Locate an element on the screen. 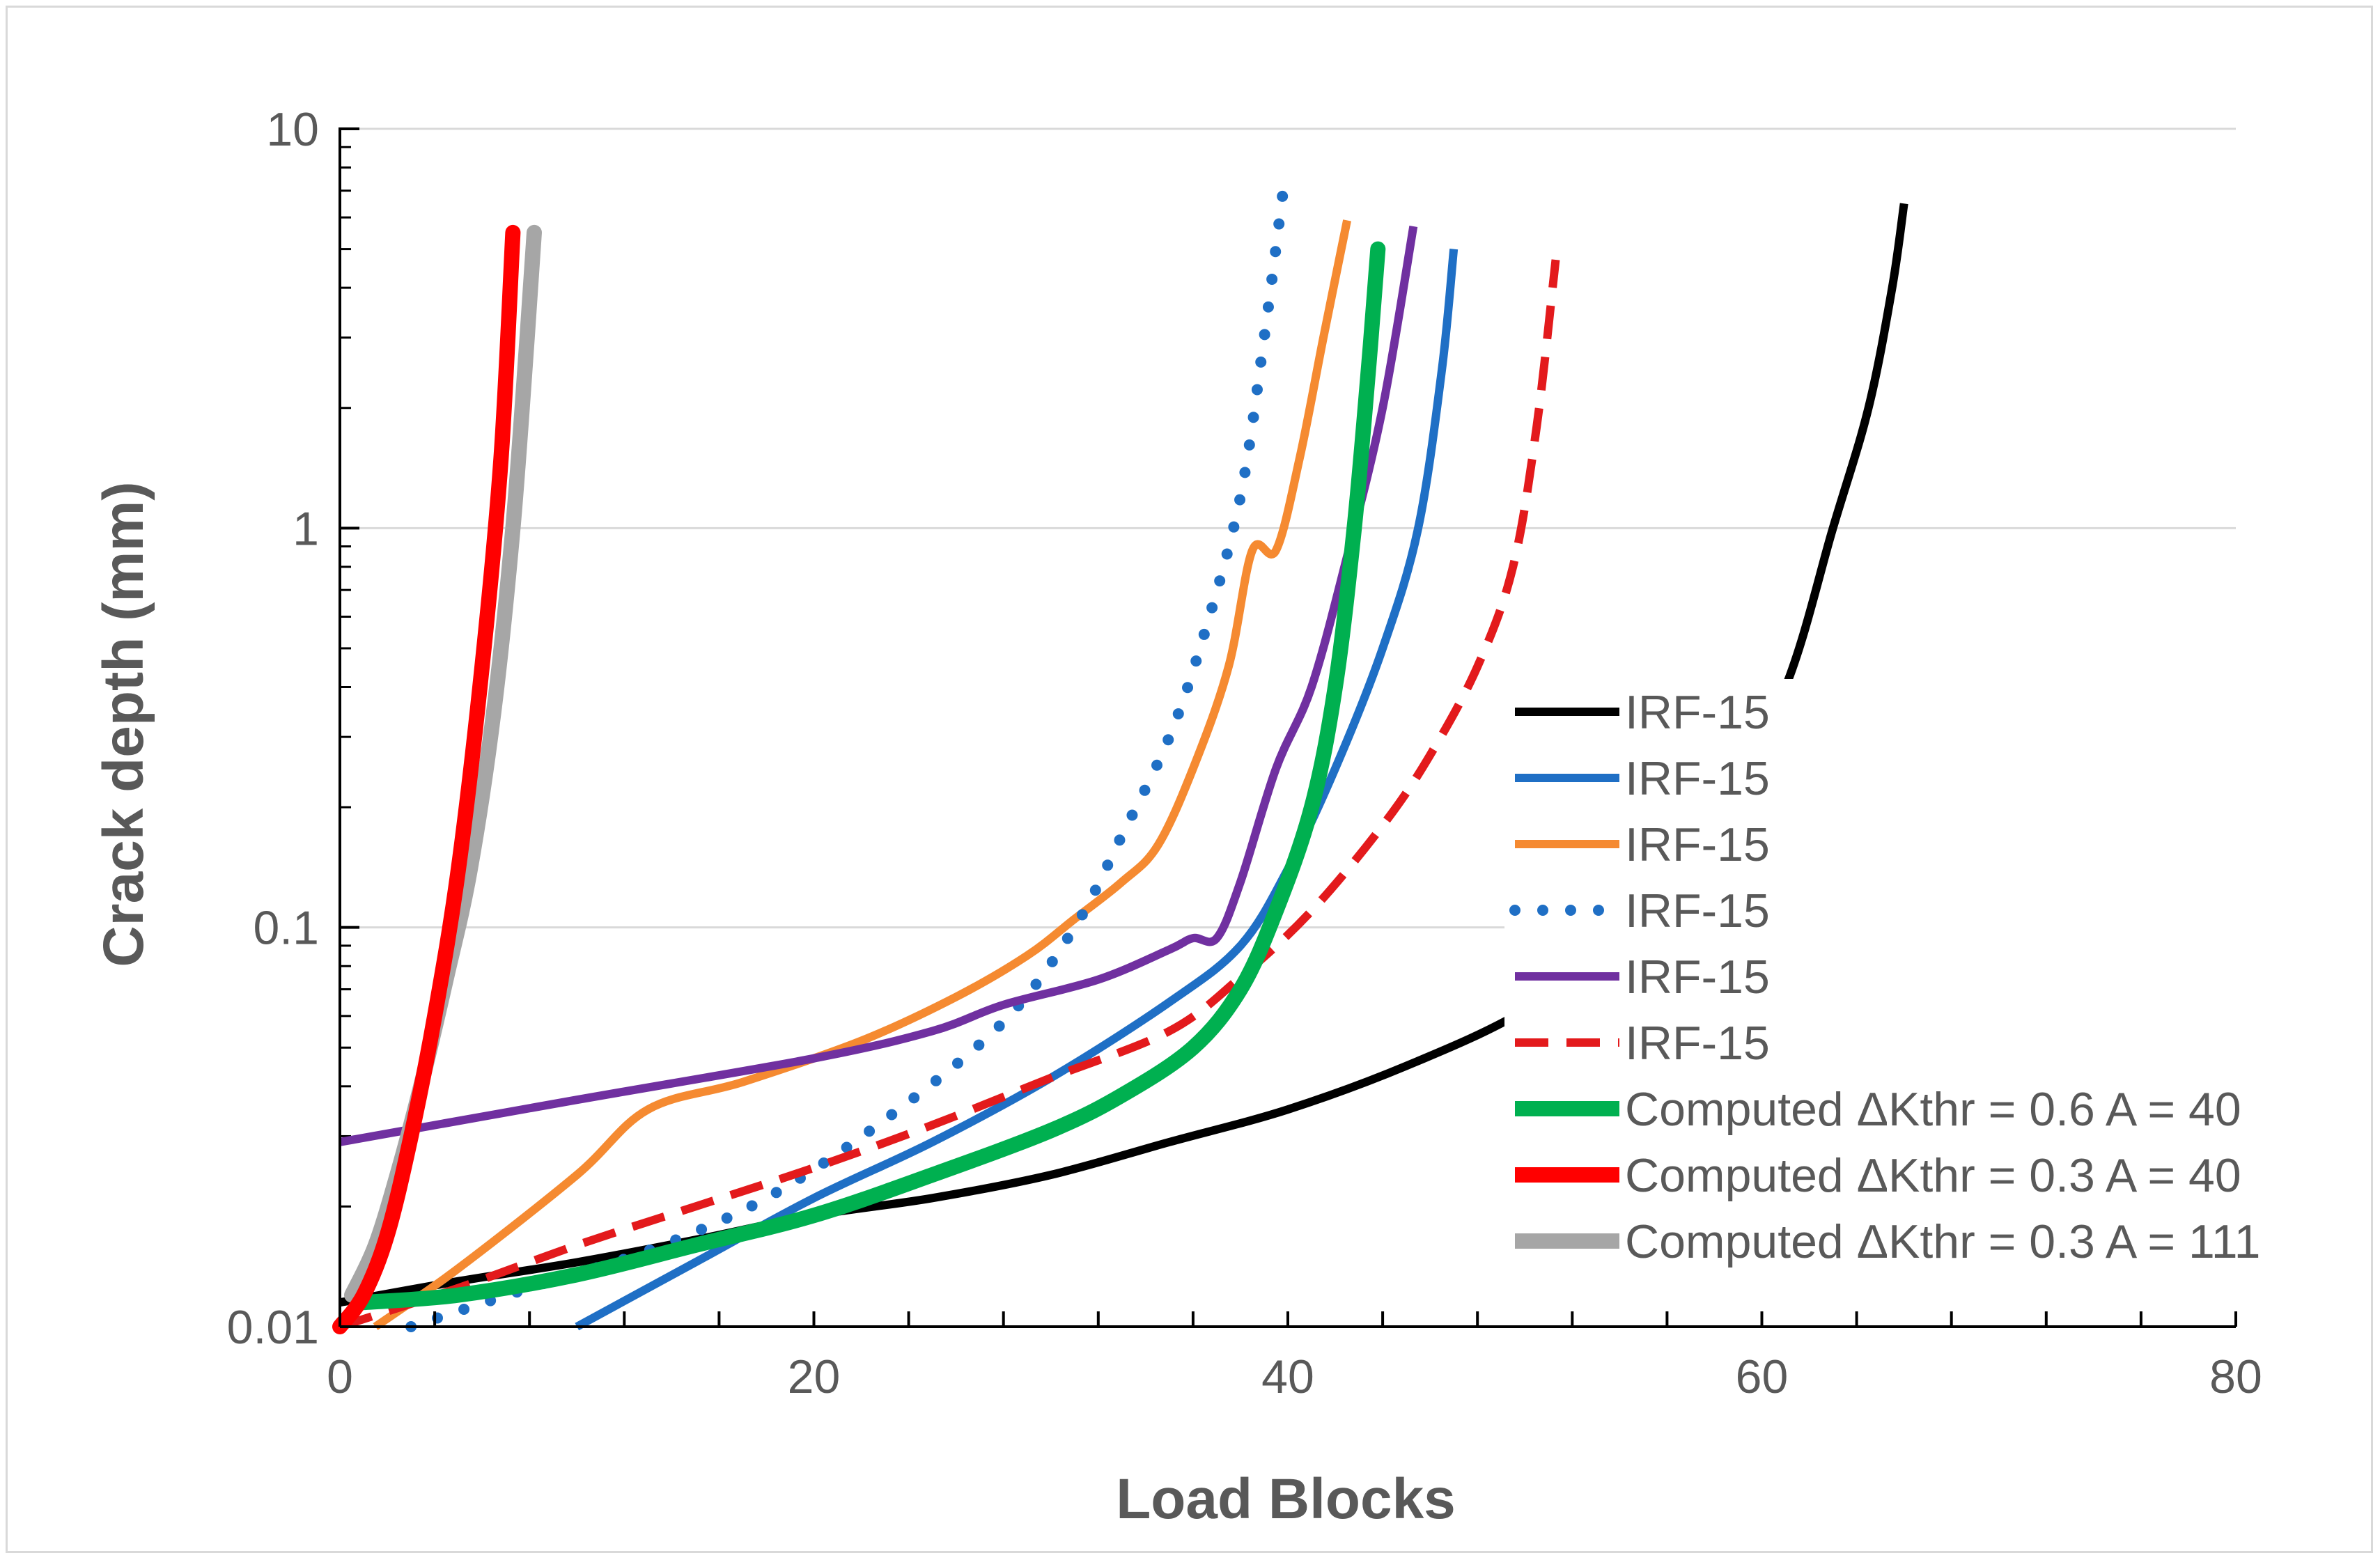 The width and height of the screenshot is (2380, 1560). legend-background is located at coordinates (1928, 981).